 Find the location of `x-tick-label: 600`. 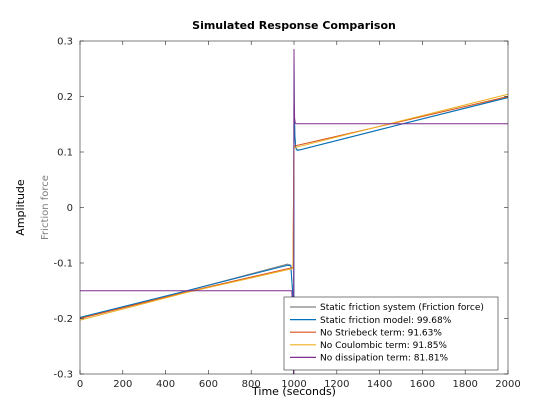

x-tick-label: 600 is located at coordinates (208, 384).